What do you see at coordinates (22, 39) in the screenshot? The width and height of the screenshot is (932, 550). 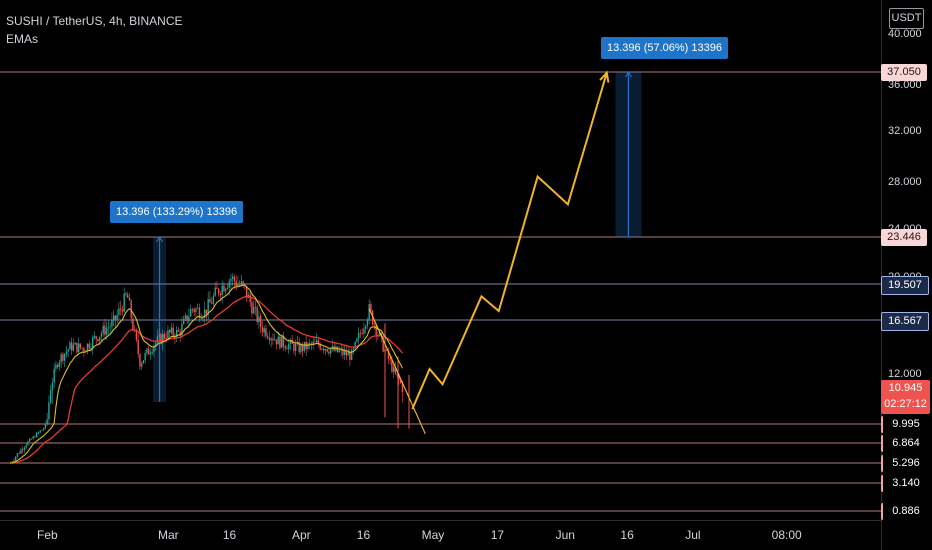 I see `indicator-label: EMAs` at bounding box center [22, 39].